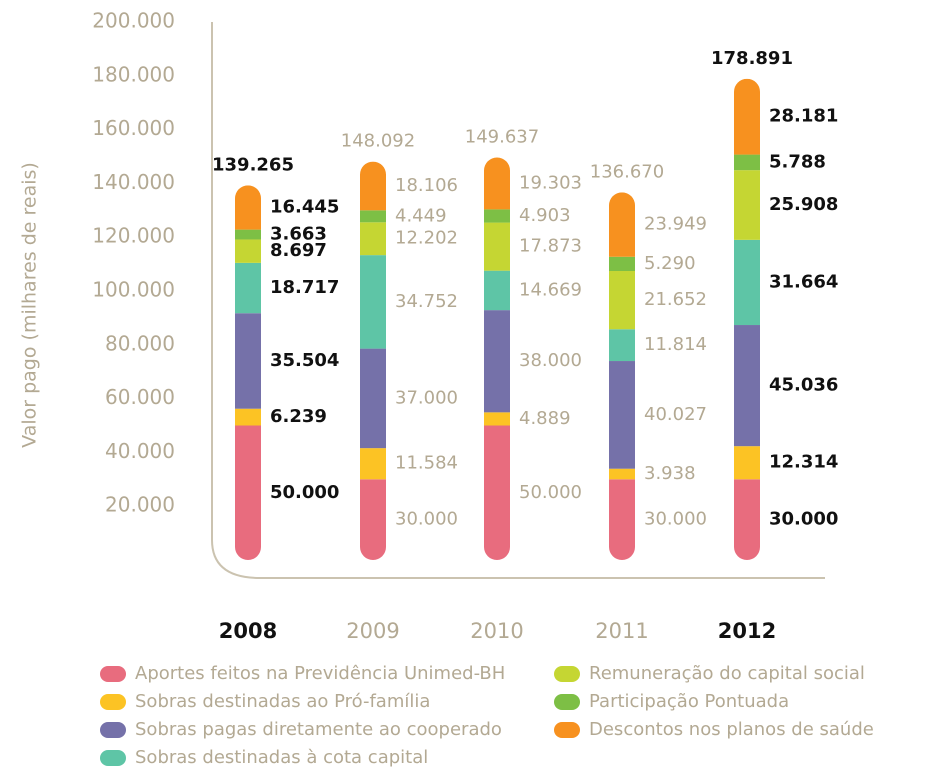 The image size is (937, 777). I want to click on total-label: 178.891, so click(752, 58).